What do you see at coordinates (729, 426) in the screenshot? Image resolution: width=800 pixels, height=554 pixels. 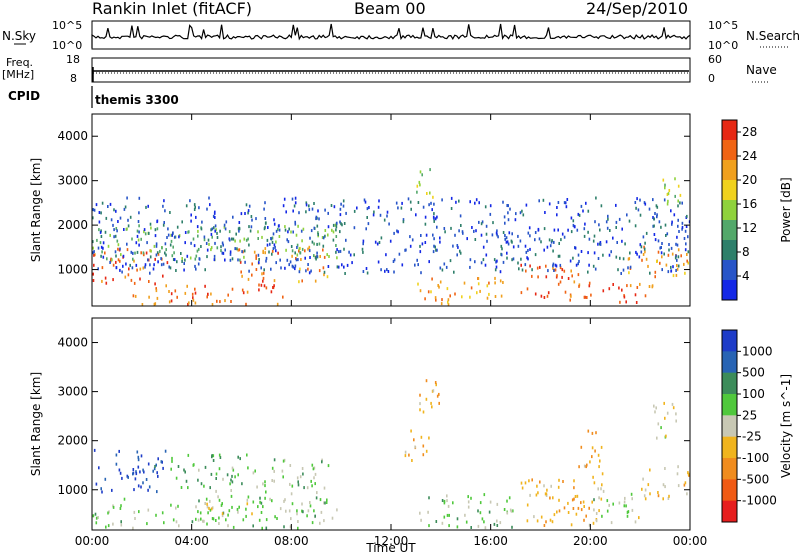 I see `velocity-colorbar-frame` at bounding box center [729, 426].